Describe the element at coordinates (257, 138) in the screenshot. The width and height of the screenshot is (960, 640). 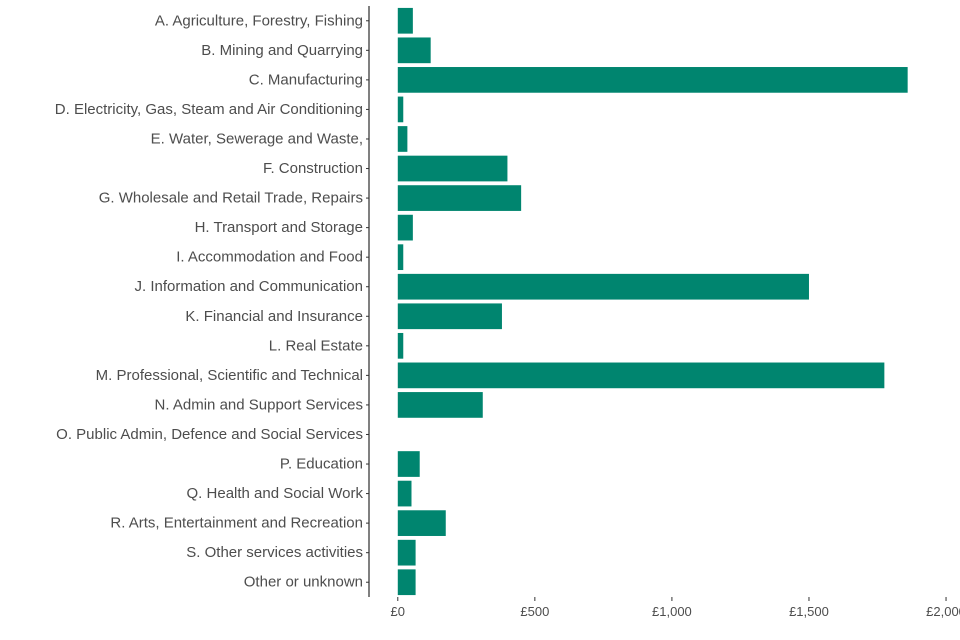
I see `category-label: E. Water, Sewerage and Waste,` at that location.